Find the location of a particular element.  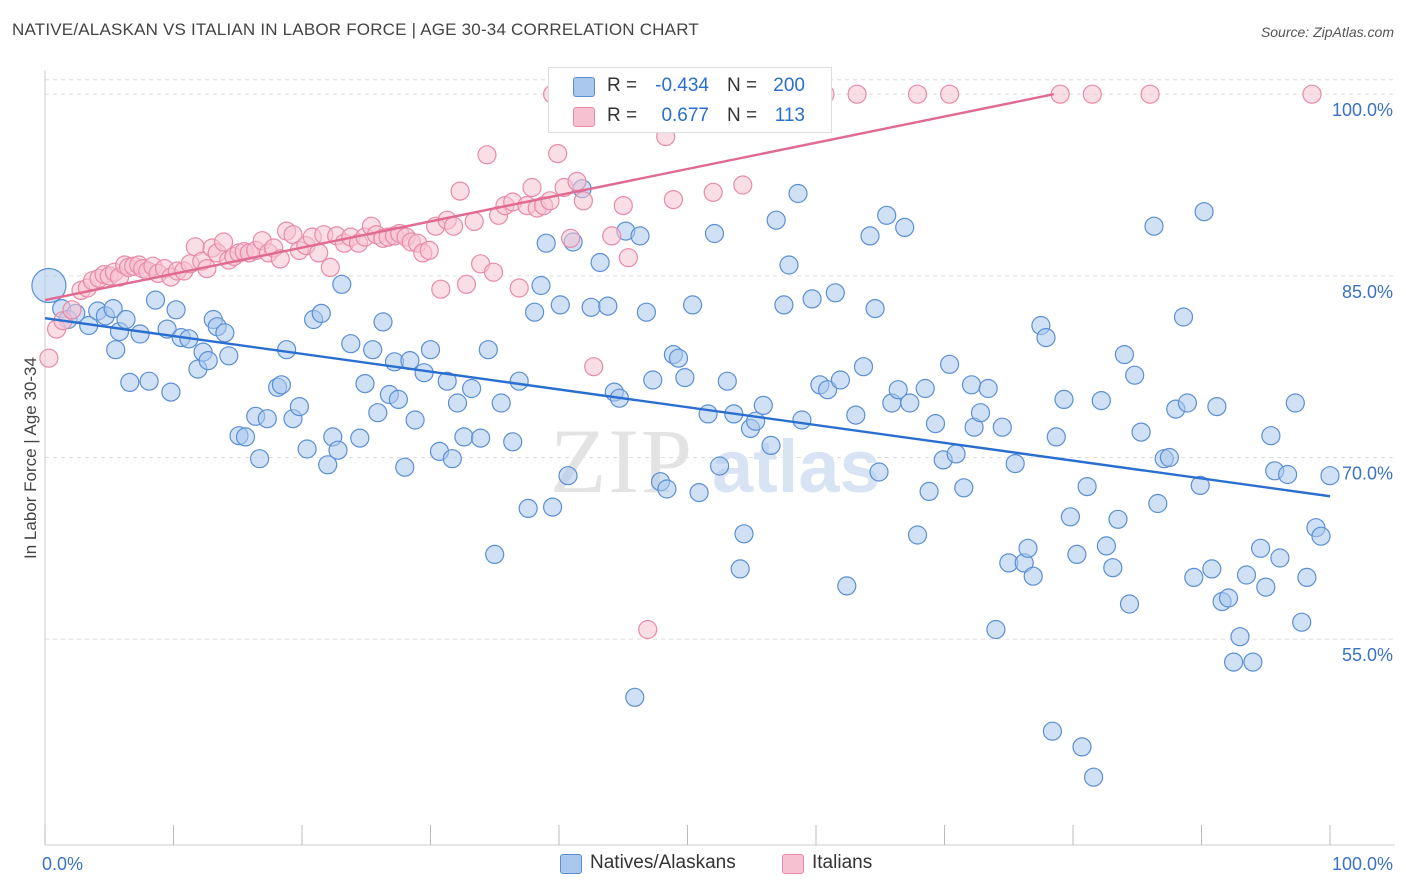

series-legend: Natives/Alaskans Italians is located at coordinates (703, 864).